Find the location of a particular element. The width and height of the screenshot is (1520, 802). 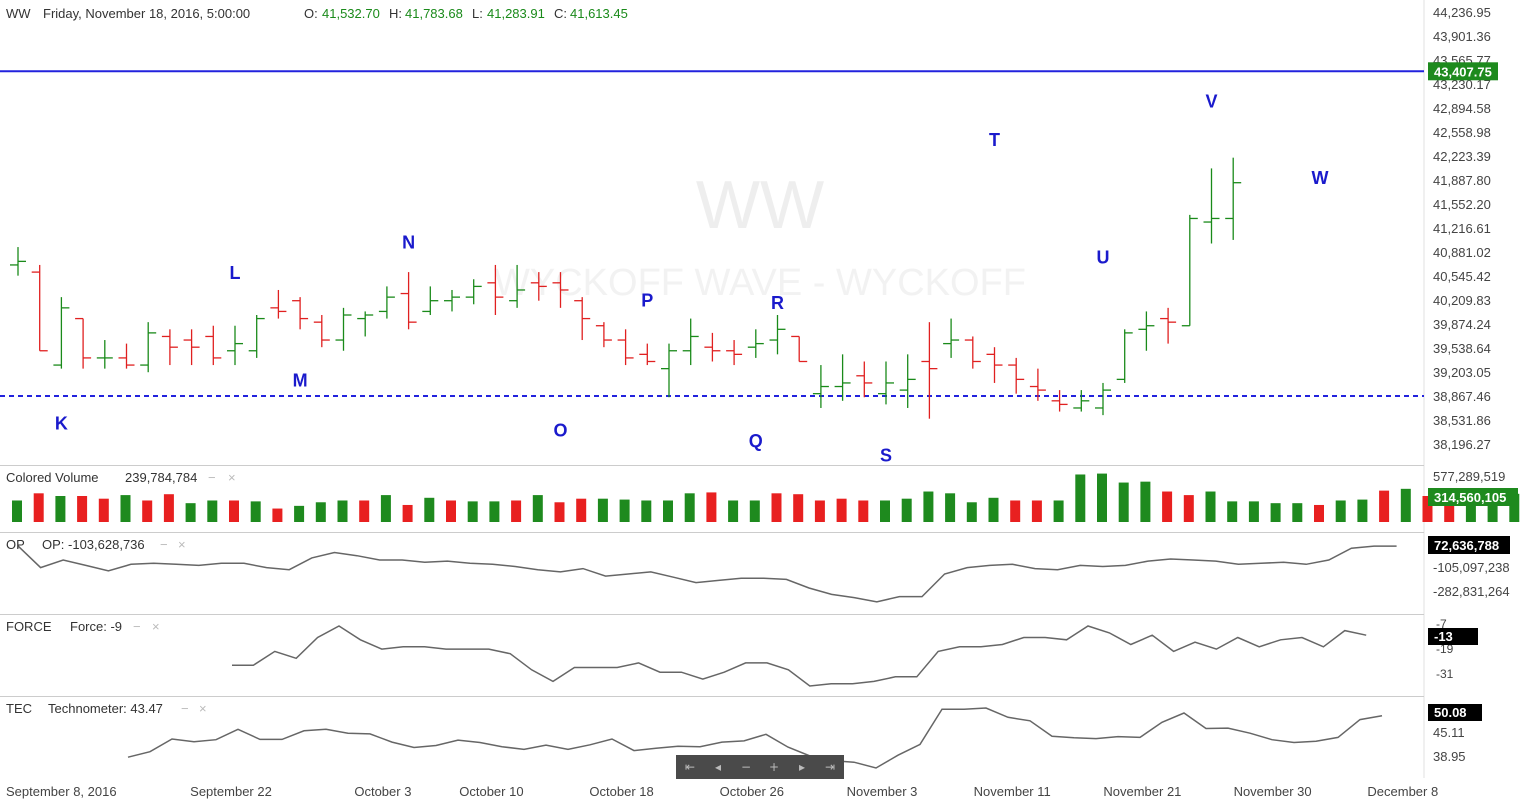

op-panel-value: OP: -103,628,736 is located at coordinates (93, 544).